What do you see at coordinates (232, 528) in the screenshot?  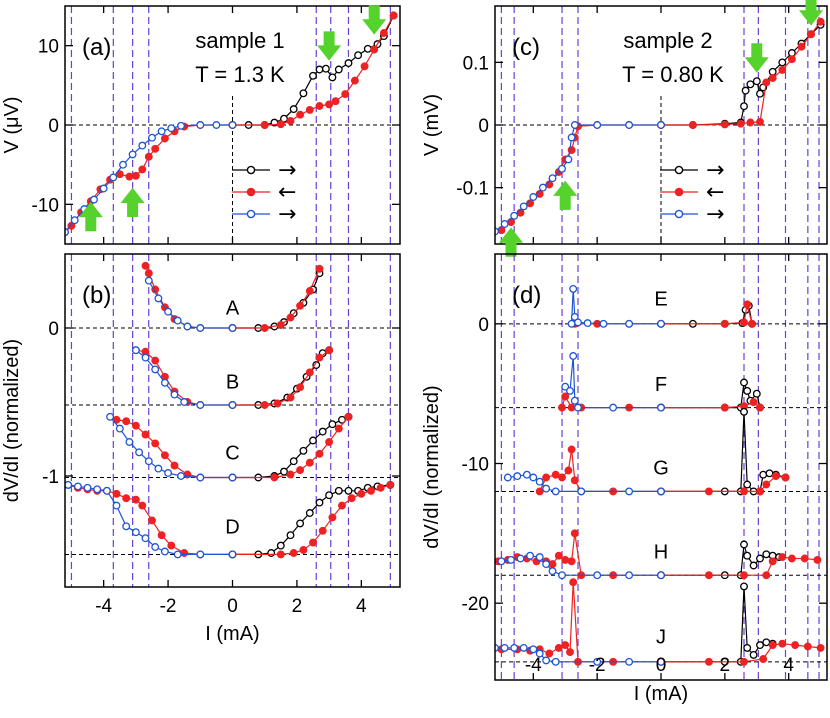 I see `trace-label: D` at bounding box center [232, 528].